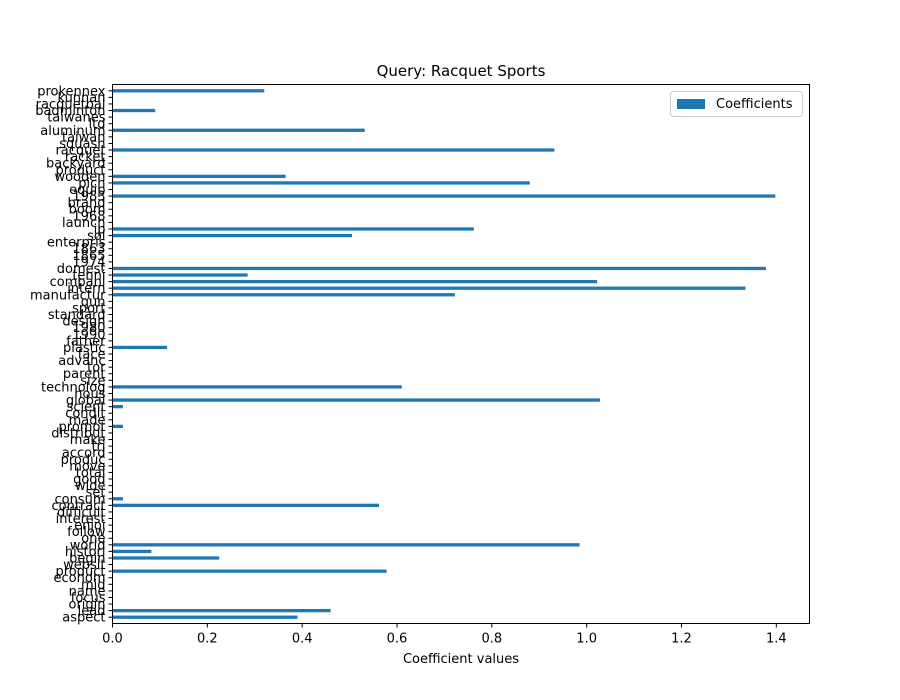 The width and height of the screenshot is (900, 700). I want to click on y-tick-label: technolog, so click(73, 387).